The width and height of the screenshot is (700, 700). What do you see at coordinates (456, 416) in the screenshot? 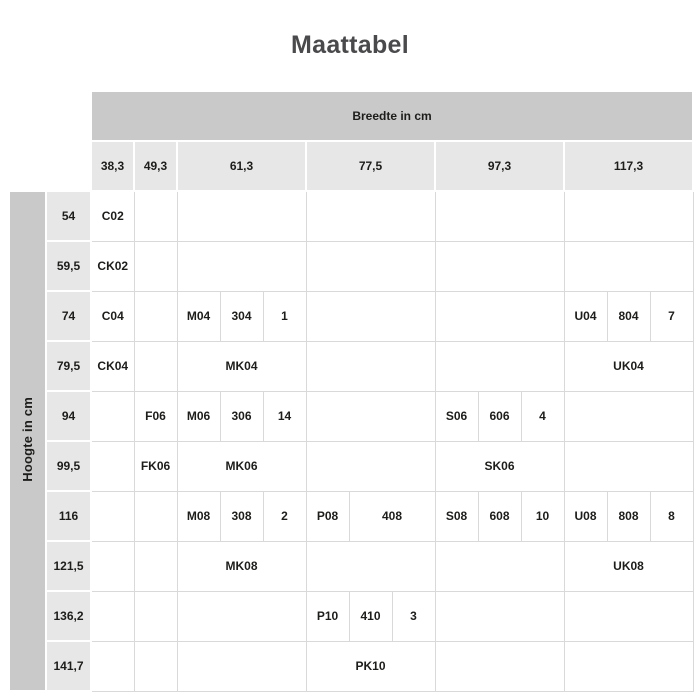
I see `size-code-cell: S06` at bounding box center [456, 416].